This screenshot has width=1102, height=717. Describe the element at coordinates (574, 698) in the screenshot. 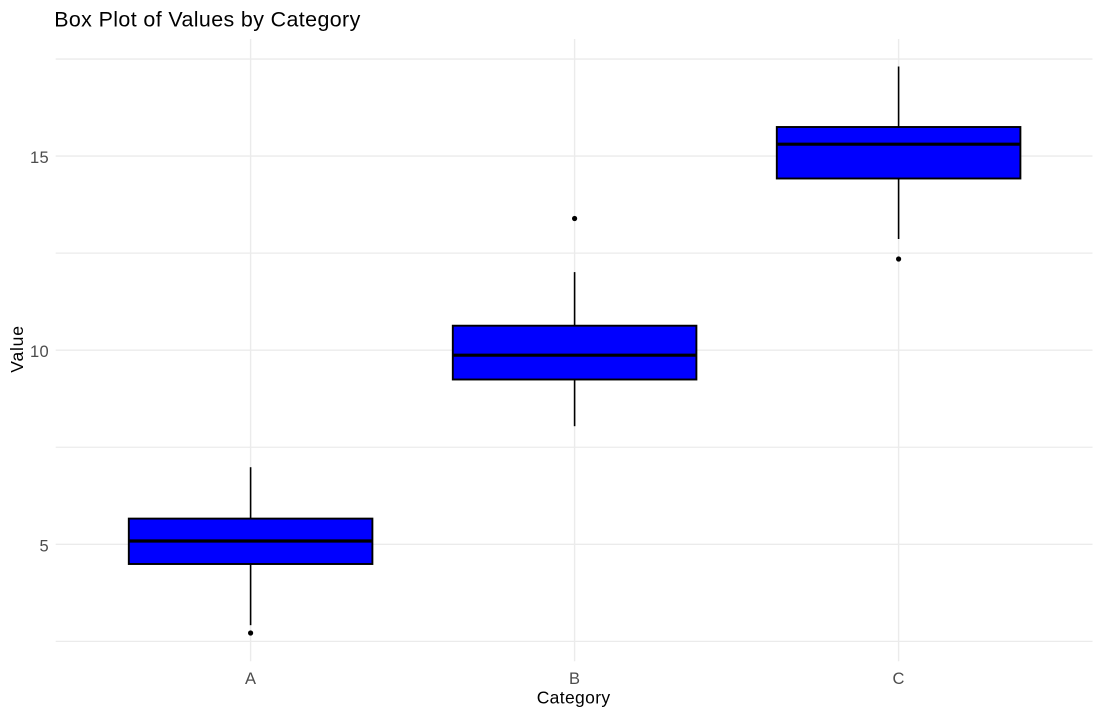

I see `svg-text: Category` at that location.